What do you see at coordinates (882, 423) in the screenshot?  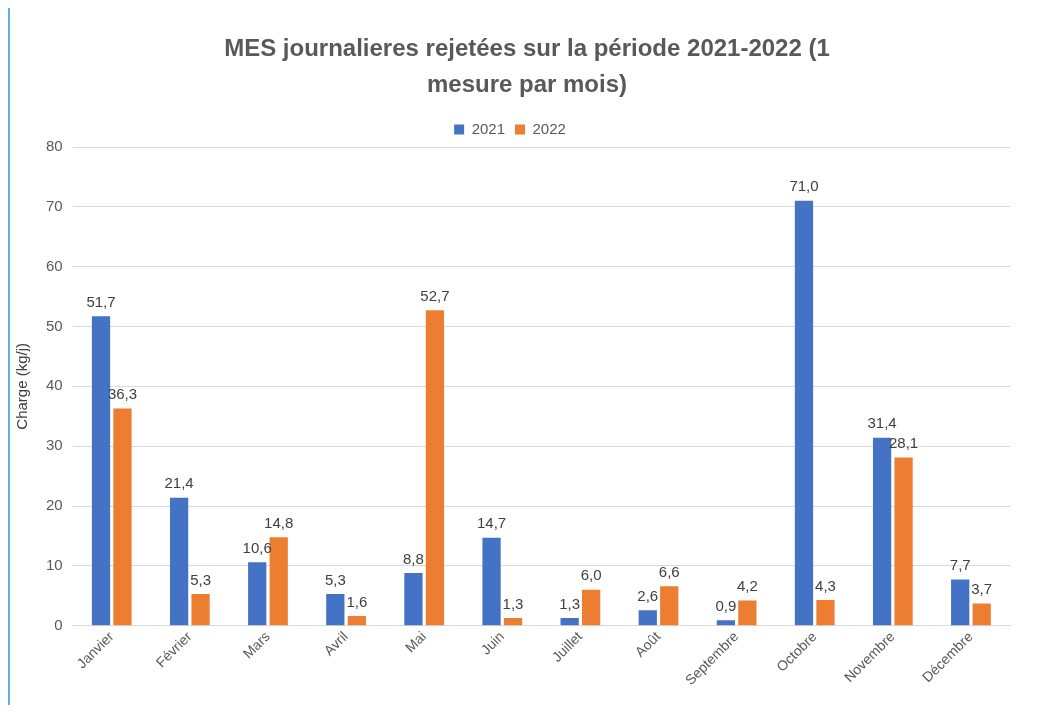 I see `data-label: 31,4` at bounding box center [882, 423].